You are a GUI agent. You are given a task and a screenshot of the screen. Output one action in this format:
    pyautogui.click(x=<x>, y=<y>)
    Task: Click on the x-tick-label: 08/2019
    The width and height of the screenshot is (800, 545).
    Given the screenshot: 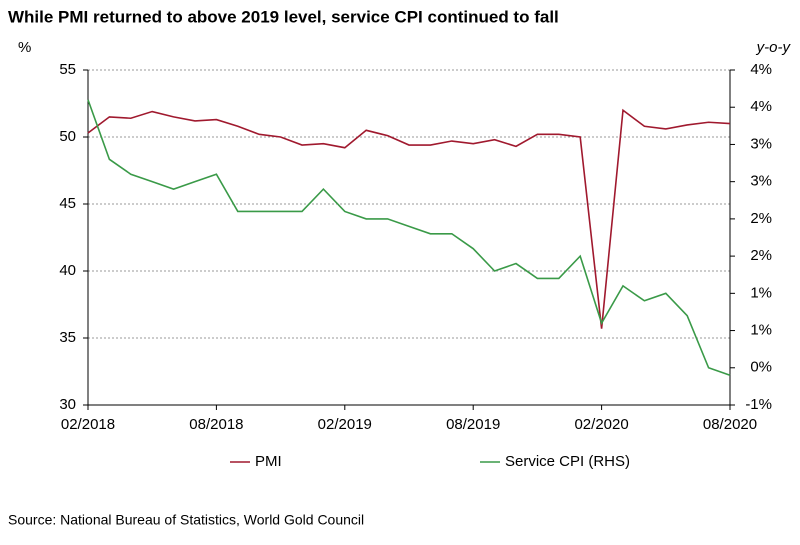 What is the action you would take?
    pyautogui.click(x=473, y=424)
    